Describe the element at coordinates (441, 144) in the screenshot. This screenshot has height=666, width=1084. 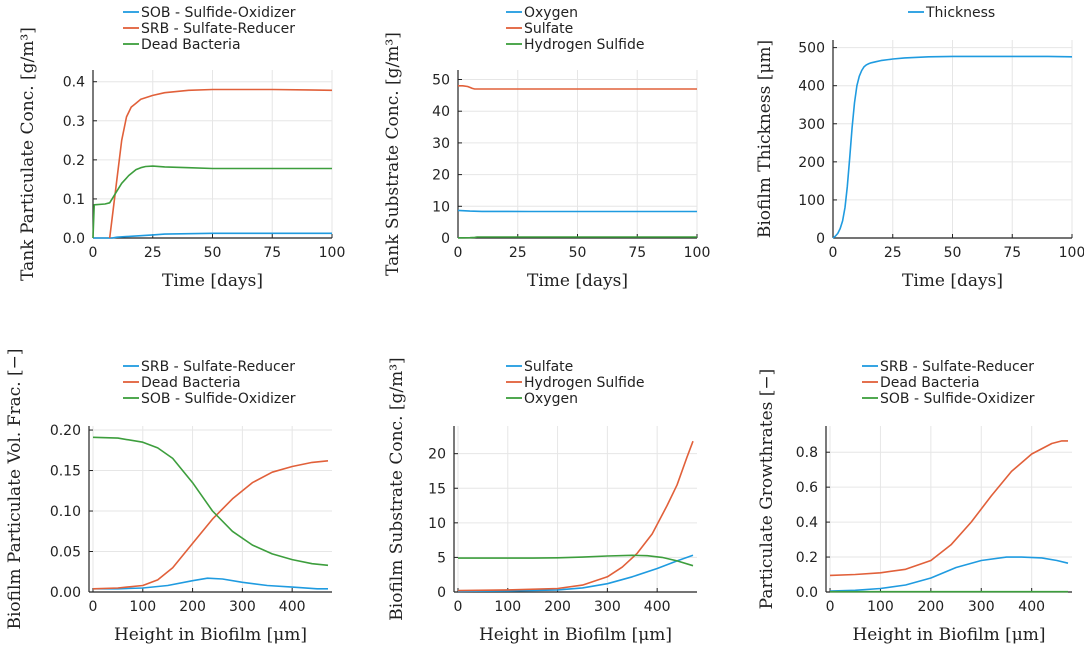
I see `y-tick-label: 30` at that location.